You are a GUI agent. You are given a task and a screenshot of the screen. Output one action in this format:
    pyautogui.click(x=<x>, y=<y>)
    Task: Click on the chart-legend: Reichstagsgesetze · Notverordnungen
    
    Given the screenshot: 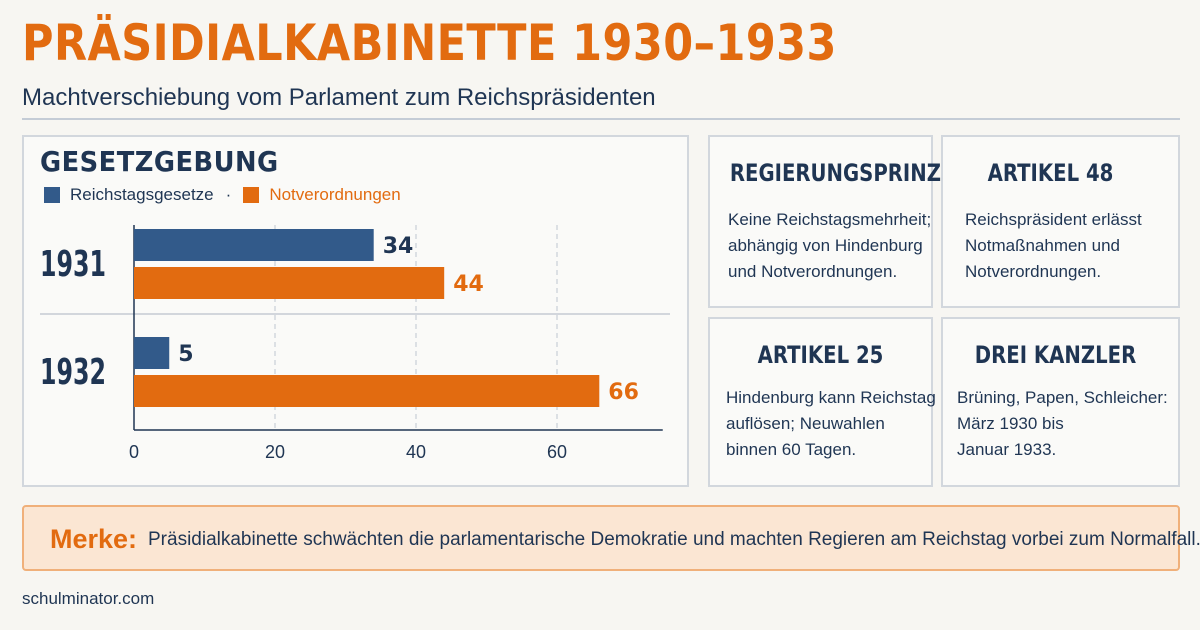 What is the action you would take?
    pyautogui.click(x=222, y=195)
    